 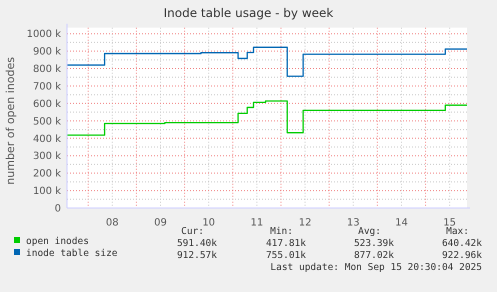 What do you see at coordinates (47, 174) in the screenshot?
I see `y-tick-label: 200 k` at bounding box center [47, 174].